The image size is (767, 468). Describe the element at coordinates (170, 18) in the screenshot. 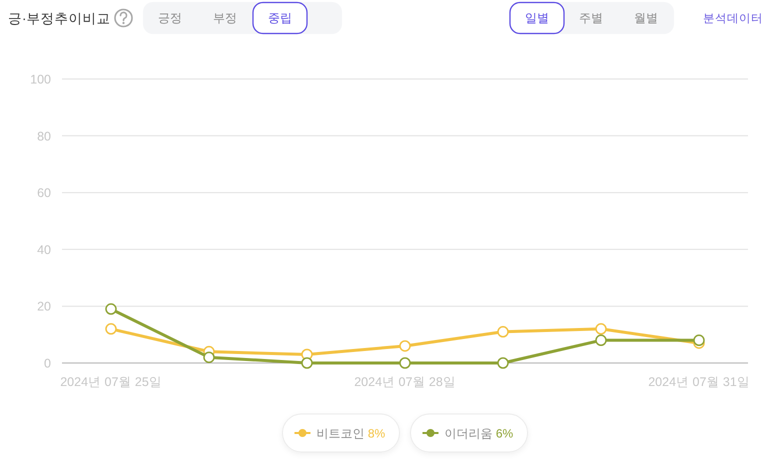

I see `tab-label: 긍정` at that location.